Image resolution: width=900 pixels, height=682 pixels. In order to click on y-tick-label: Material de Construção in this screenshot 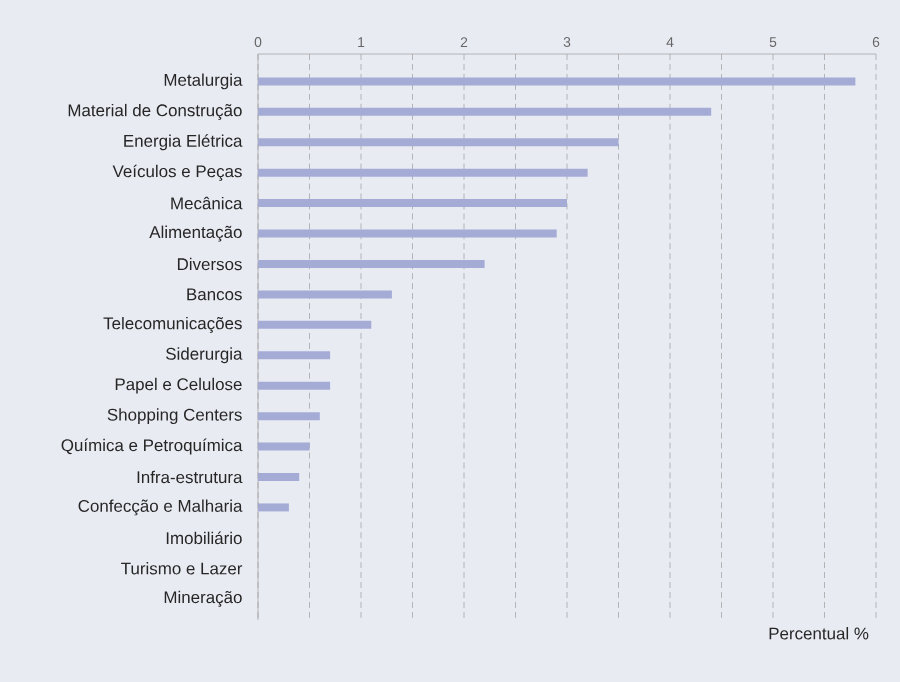, I will do `click(155, 111)`.